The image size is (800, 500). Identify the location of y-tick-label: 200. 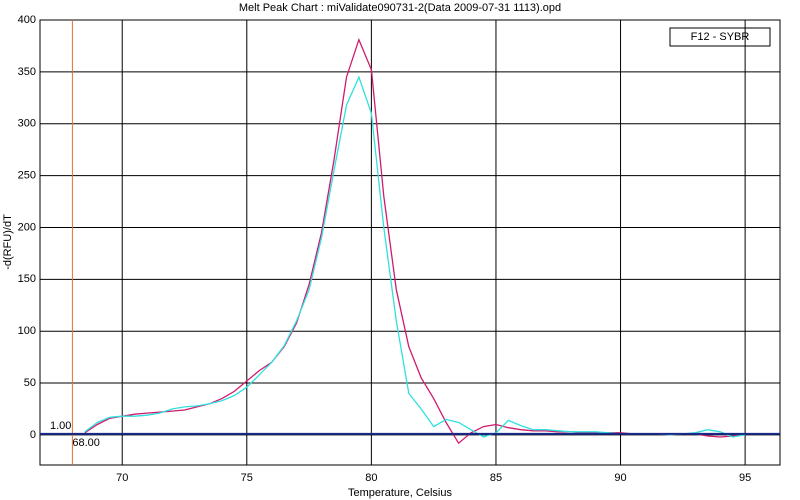
(27, 227).